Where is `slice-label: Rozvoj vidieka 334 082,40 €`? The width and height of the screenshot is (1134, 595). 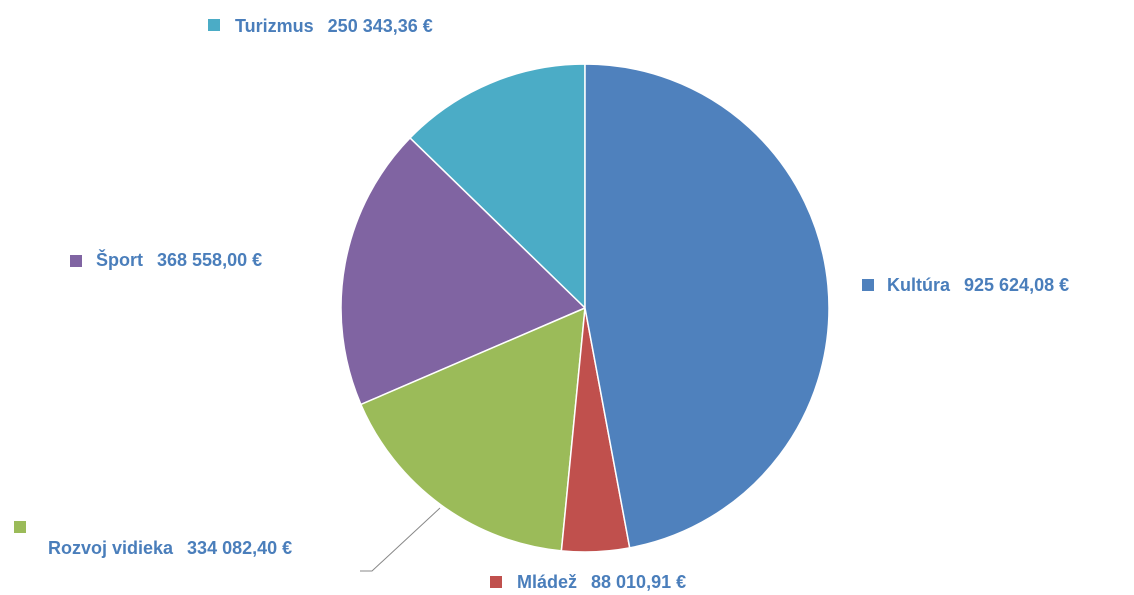
slice-label: Rozvoj vidieka 334 082,40 € is located at coordinates (170, 548).